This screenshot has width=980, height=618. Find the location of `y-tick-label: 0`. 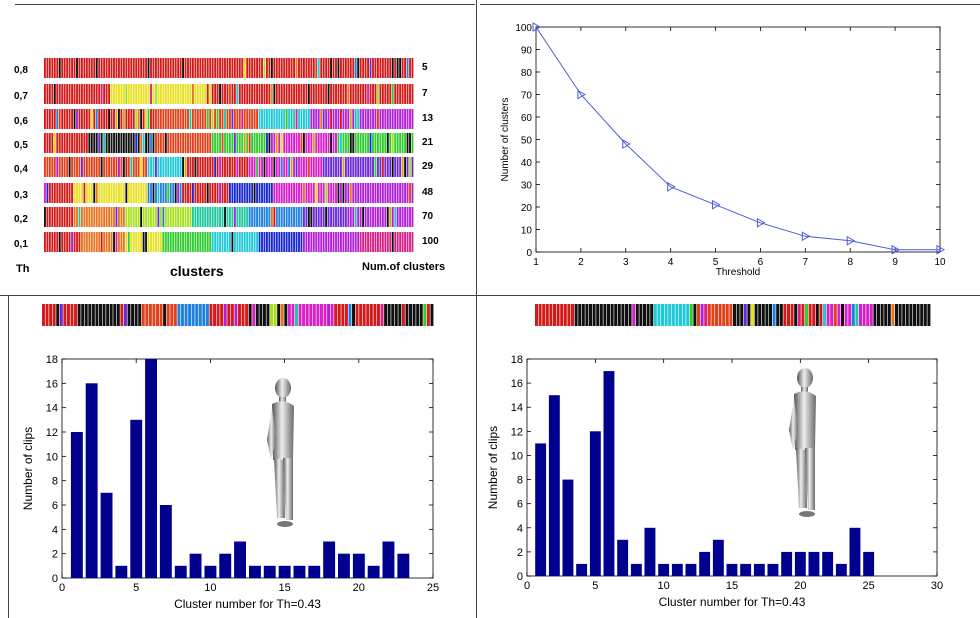

y-tick-label: 0 is located at coordinates (520, 577).